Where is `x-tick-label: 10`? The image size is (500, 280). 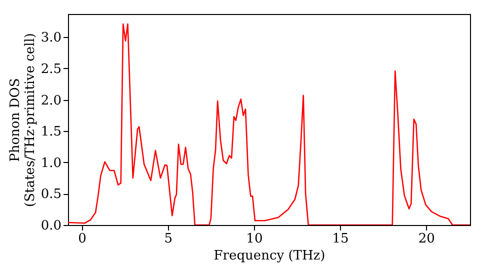 x-tick-label: 10 is located at coordinates (254, 239).